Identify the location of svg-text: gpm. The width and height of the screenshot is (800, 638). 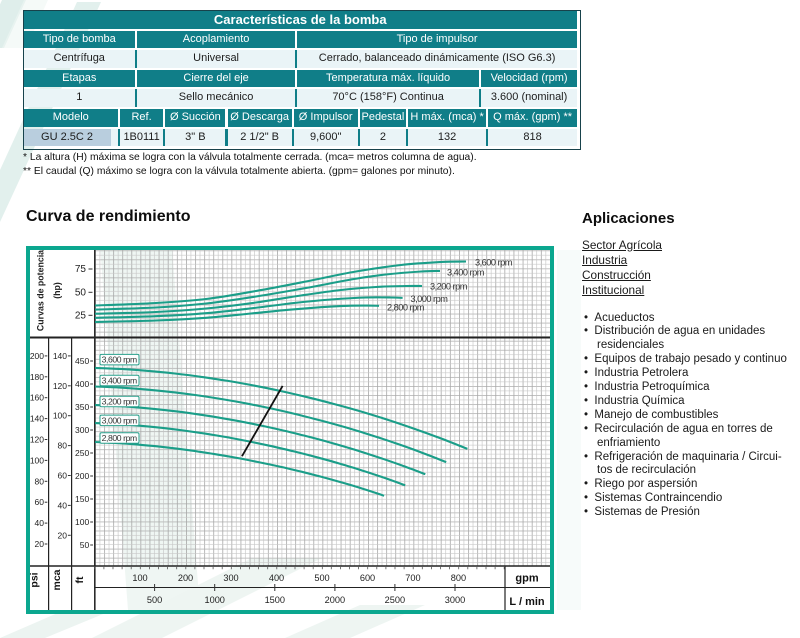
(526, 579).